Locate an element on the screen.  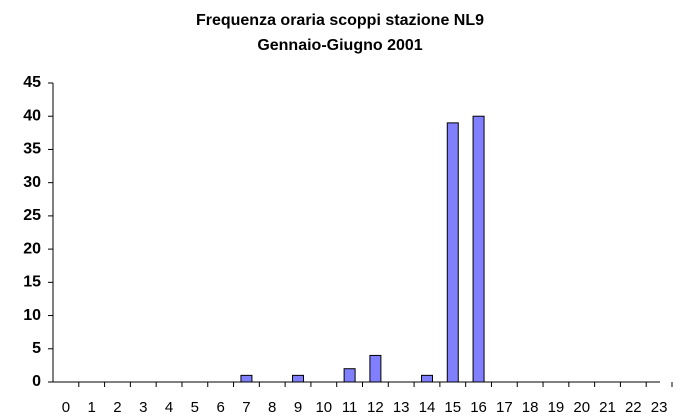
y-tick-label: 0 is located at coordinates (36, 381).